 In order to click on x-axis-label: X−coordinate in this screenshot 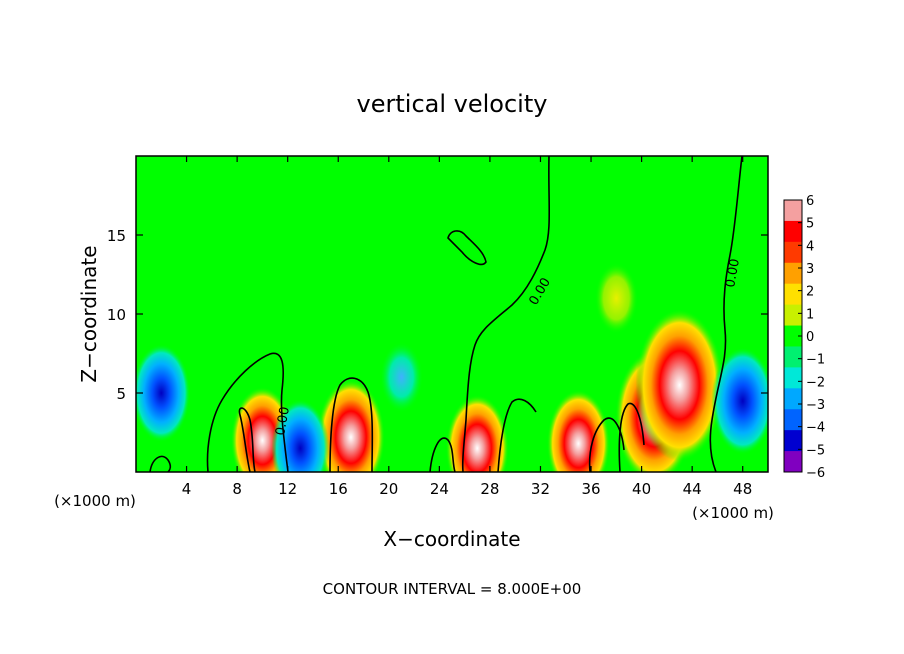, I will do `click(451, 539)`.